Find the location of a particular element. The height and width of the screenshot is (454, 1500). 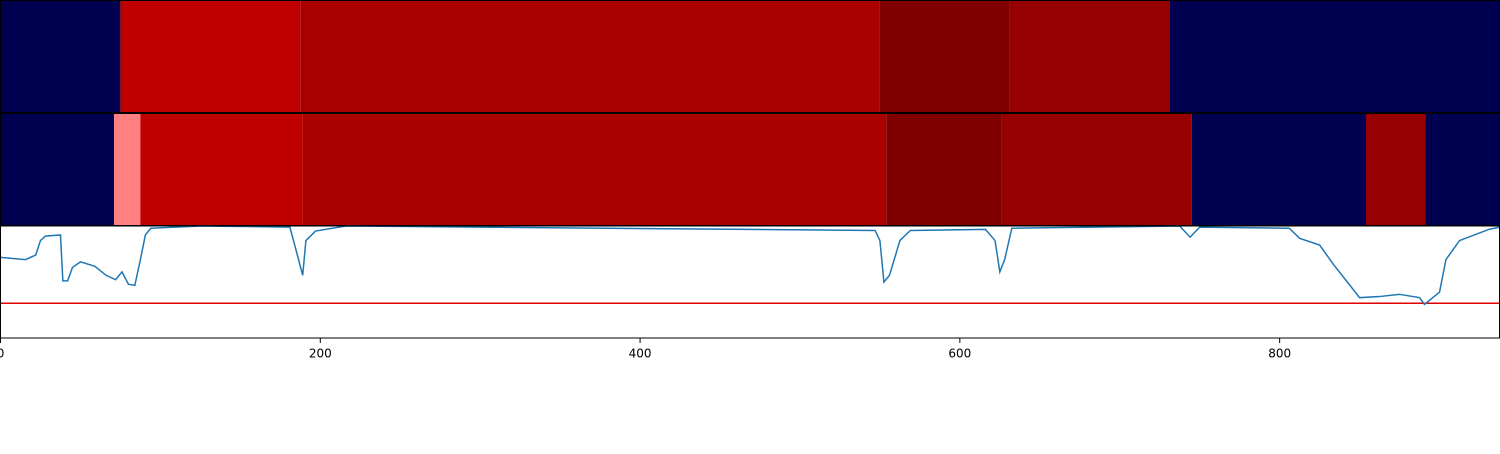

x-tick-label: 0 is located at coordinates (2, 354).